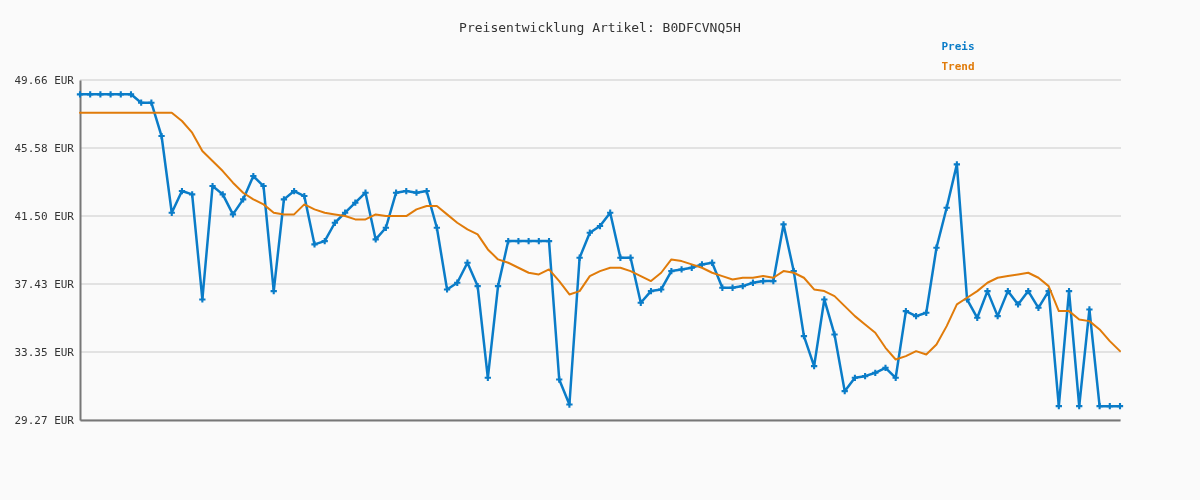 The image size is (1200, 500). What do you see at coordinates (958, 46) in the screenshot?
I see `text: Preis` at bounding box center [958, 46].